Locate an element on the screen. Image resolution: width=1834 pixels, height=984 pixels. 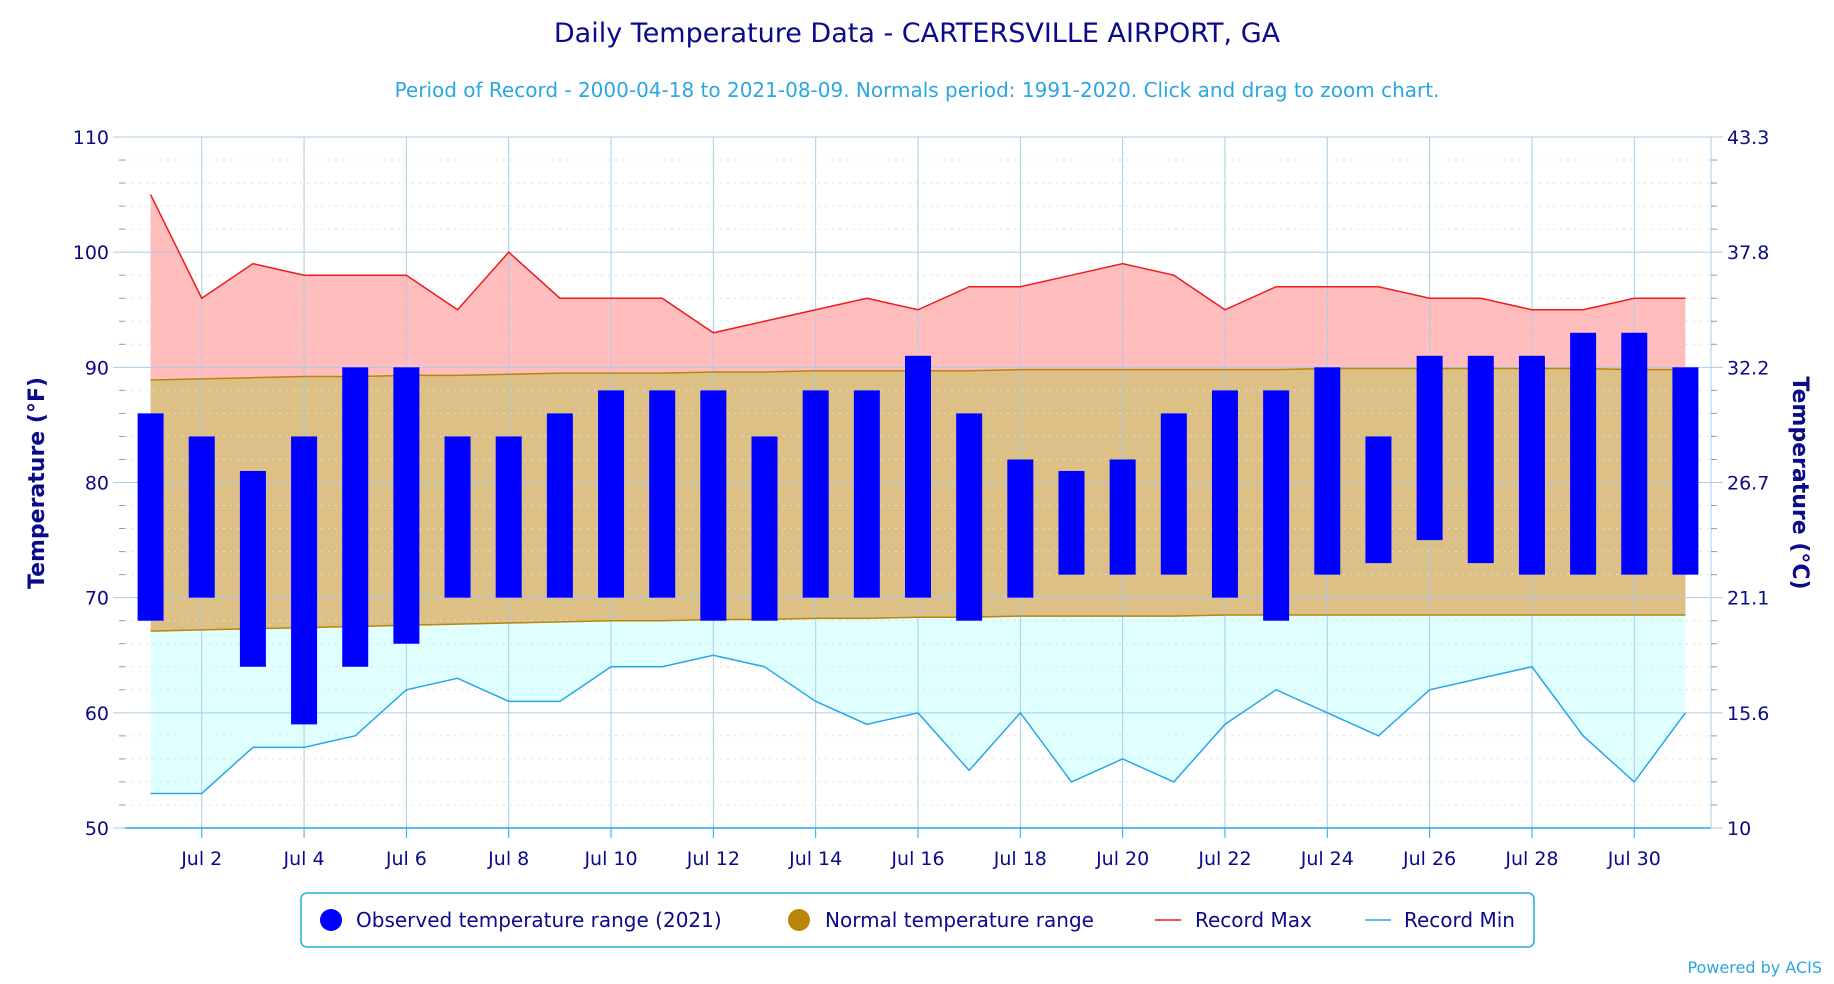
legend-normal-label: Normal temperature range is located at coordinates (959, 920).